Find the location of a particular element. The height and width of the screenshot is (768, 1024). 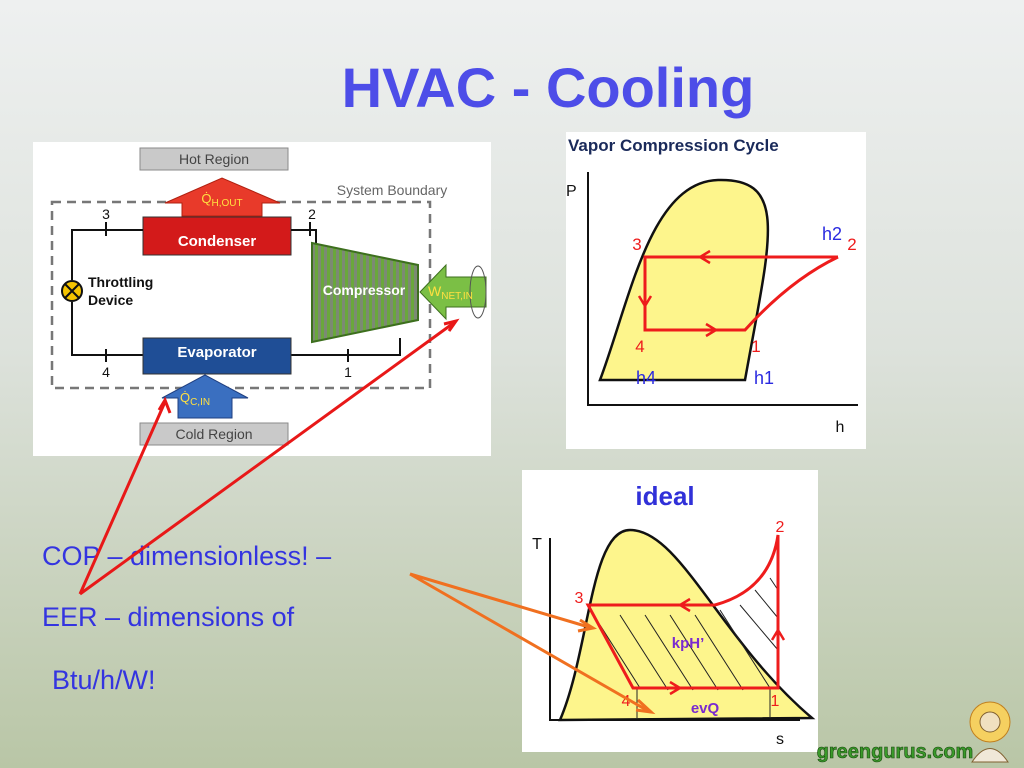

ph-point: 4 is located at coordinates (639, 346).